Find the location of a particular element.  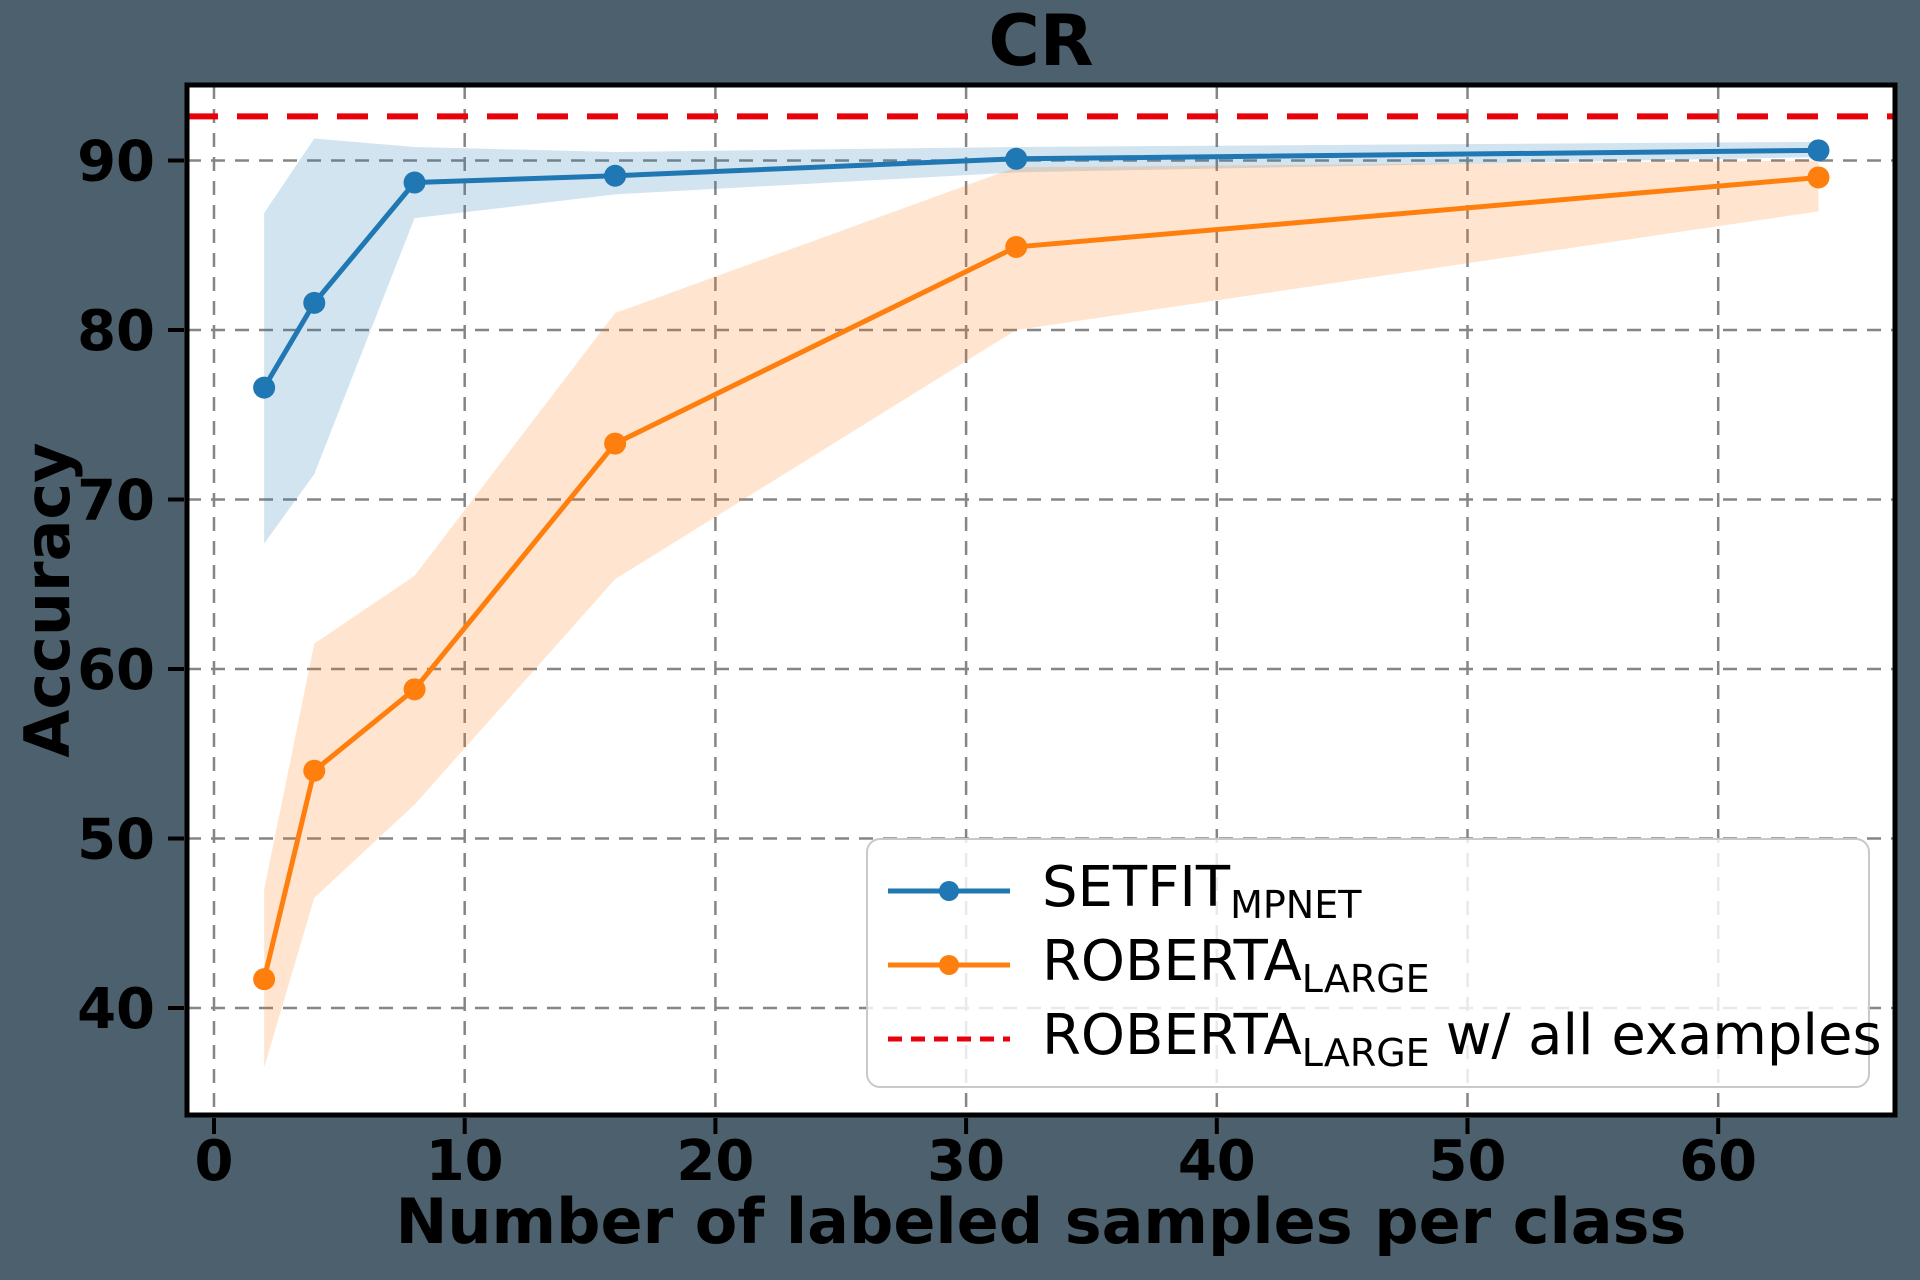

x-tick-label: 60 is located at coordinates (1718, 1161).